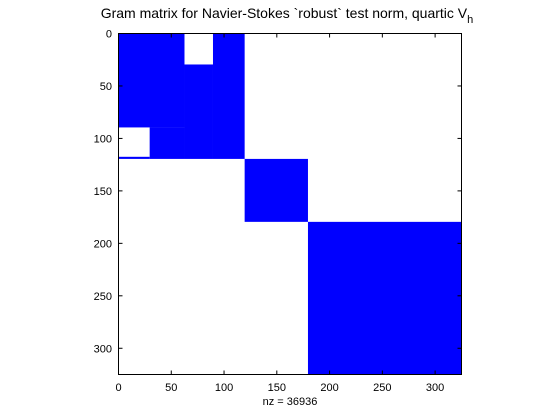 The width and height of the screenshot is (560, 420). Describe the element at coordinates (329, 388) in the screenshot. I see `x-tick-label-200: 200` at that location.